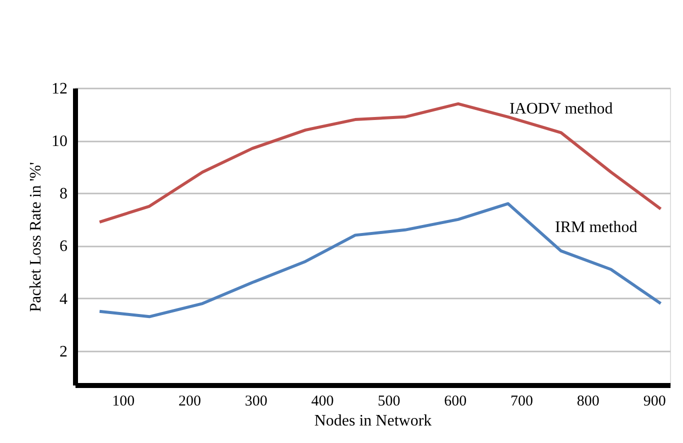 This screenshot has height=443, width=683. What do you see at coordinates (64, 351) in the screenshot?
I see `y-tick-label: 2` at bounding box center [64, 351].